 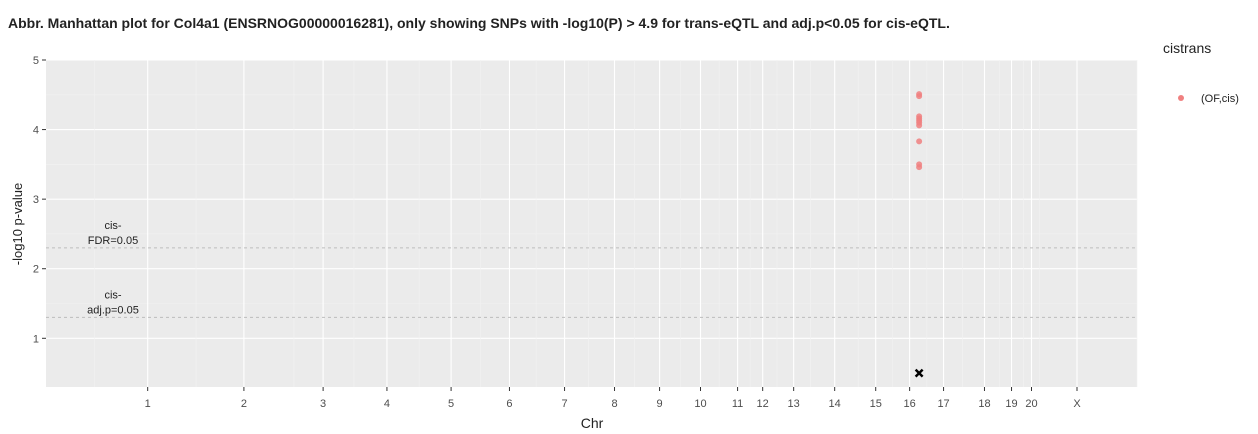 I want to click on x-tick-label: 20, so click(x=1031, y=404).